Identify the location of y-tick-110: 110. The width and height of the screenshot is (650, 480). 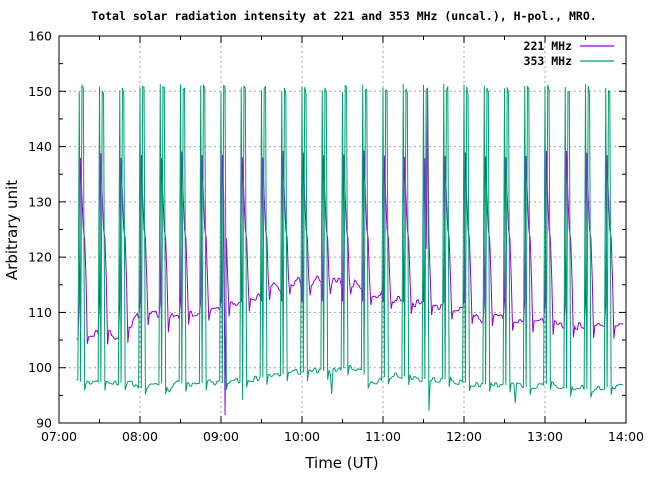
(40, 312).